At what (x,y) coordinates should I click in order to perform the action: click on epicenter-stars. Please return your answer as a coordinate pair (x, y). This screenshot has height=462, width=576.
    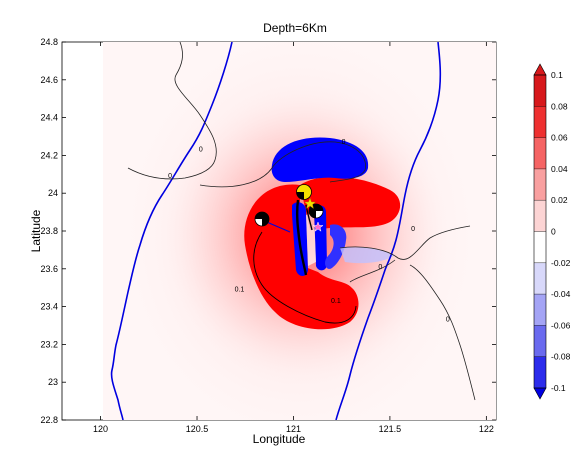
    Looking at the image, I should click on (313, 214).